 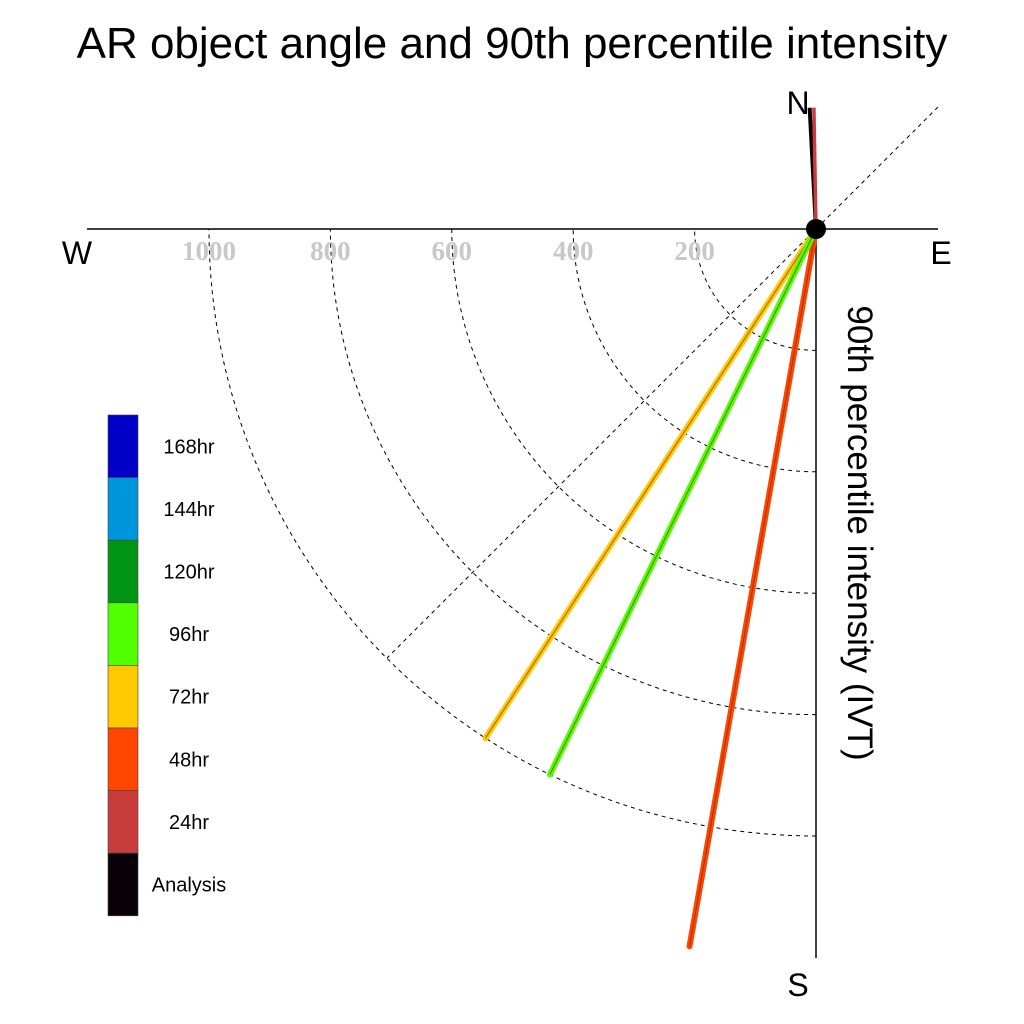 I want to click on legend-label-120hr: 120hr, so click(x=188, y=573).